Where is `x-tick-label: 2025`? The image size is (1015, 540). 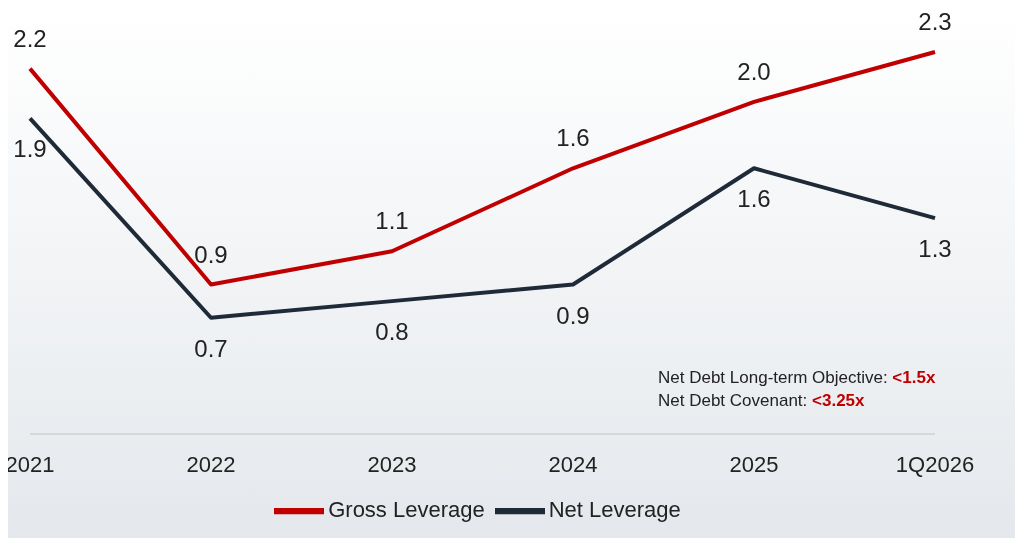
x-tick-label: 2025 is located at coordinates (754, 464).